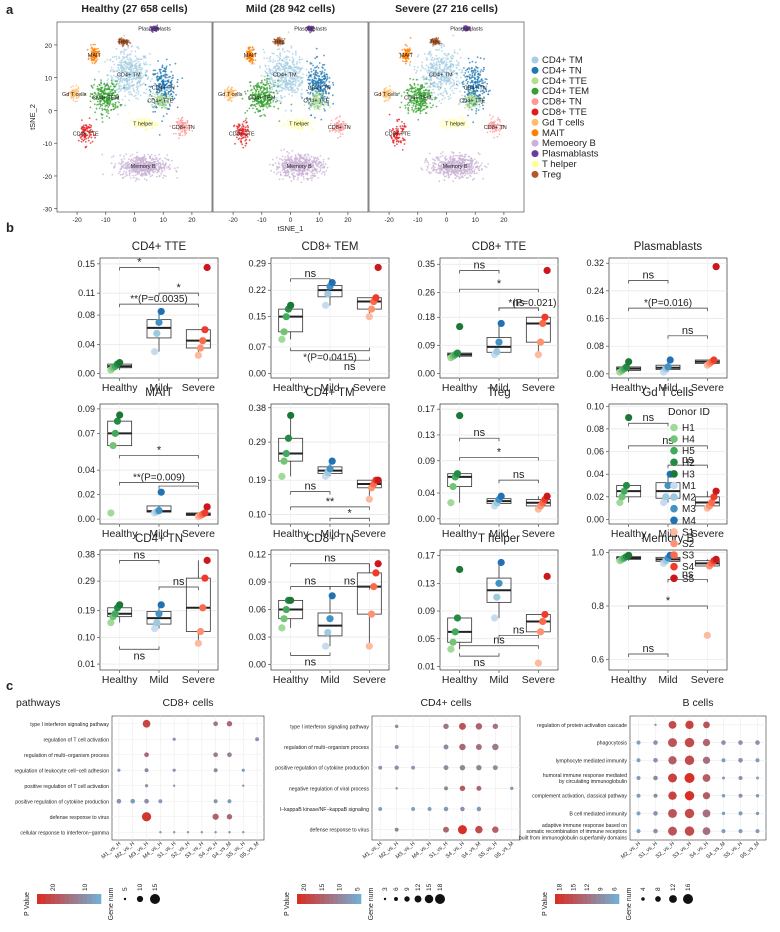 This screenshot has width=780, height=932. I want to click on tsne-cluster-label: Memory B, so click(143, 167).